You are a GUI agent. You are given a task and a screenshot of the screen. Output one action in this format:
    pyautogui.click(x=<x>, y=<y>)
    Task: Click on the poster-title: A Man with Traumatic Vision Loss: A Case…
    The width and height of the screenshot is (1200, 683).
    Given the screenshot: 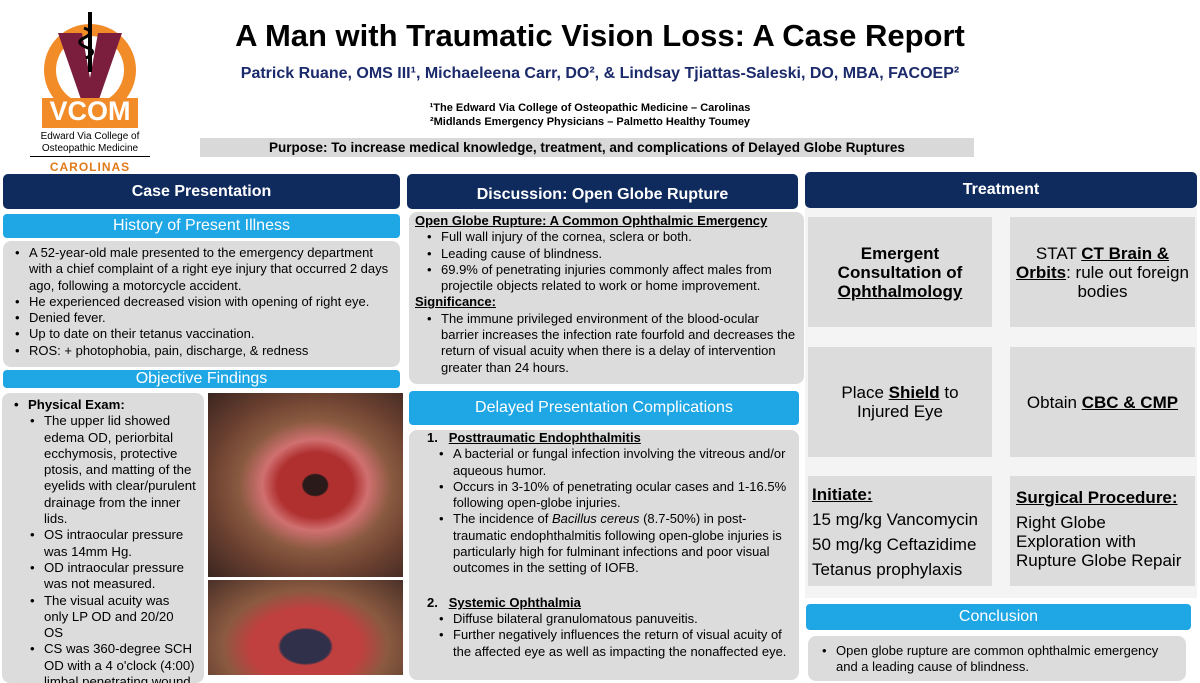 What is the action you would take?
    pyautogui.click(x=600, y=35)
    